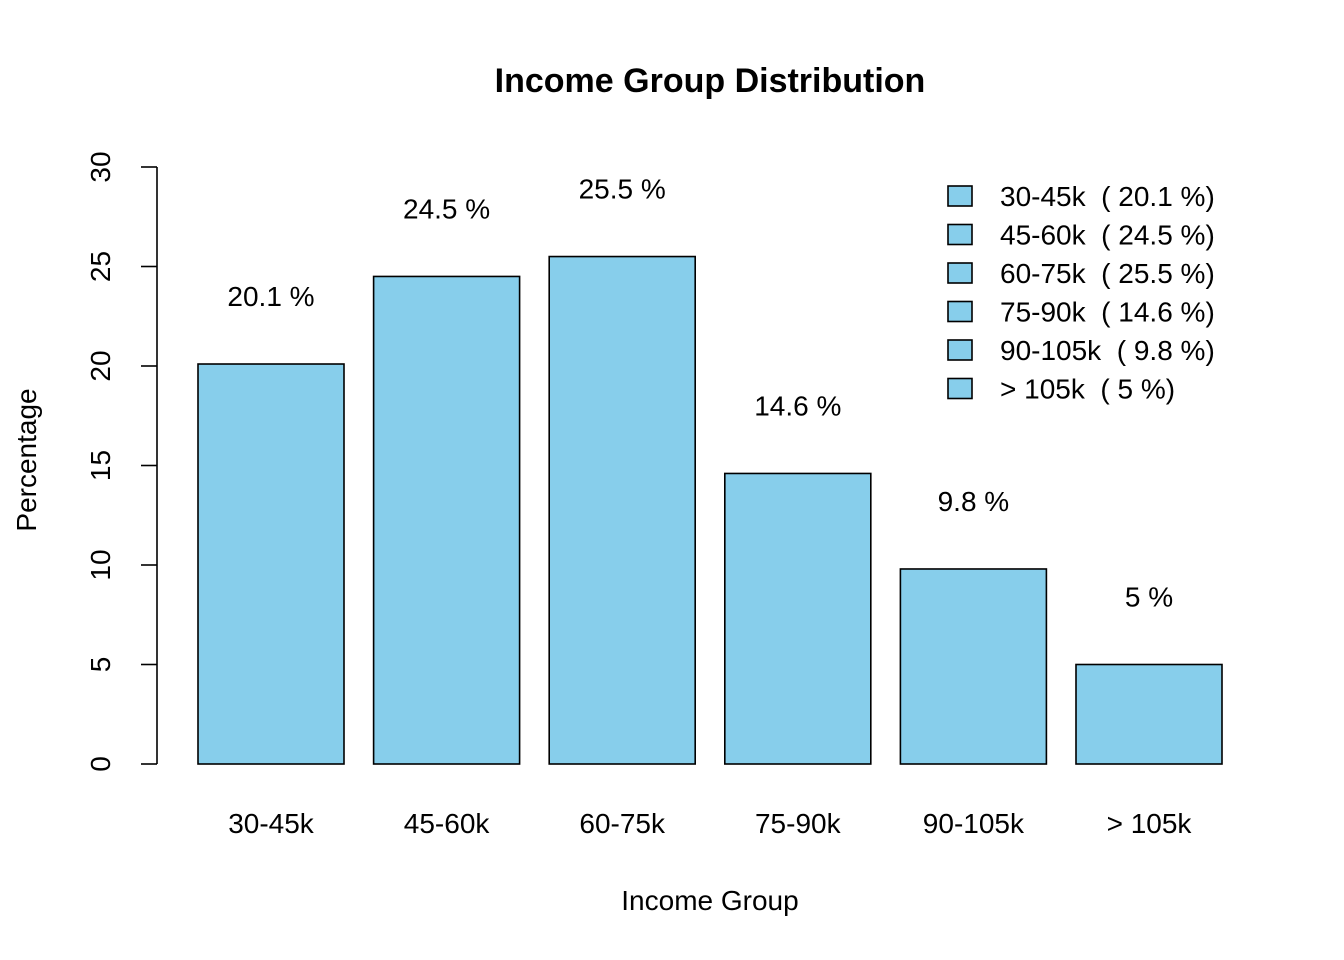 The height and width of the screenshot is (960, 1344). What do you see at coordinates (446, 208) in the screenshot?
I see `data-label: 24.5 %` at bounding box center [446, 208].